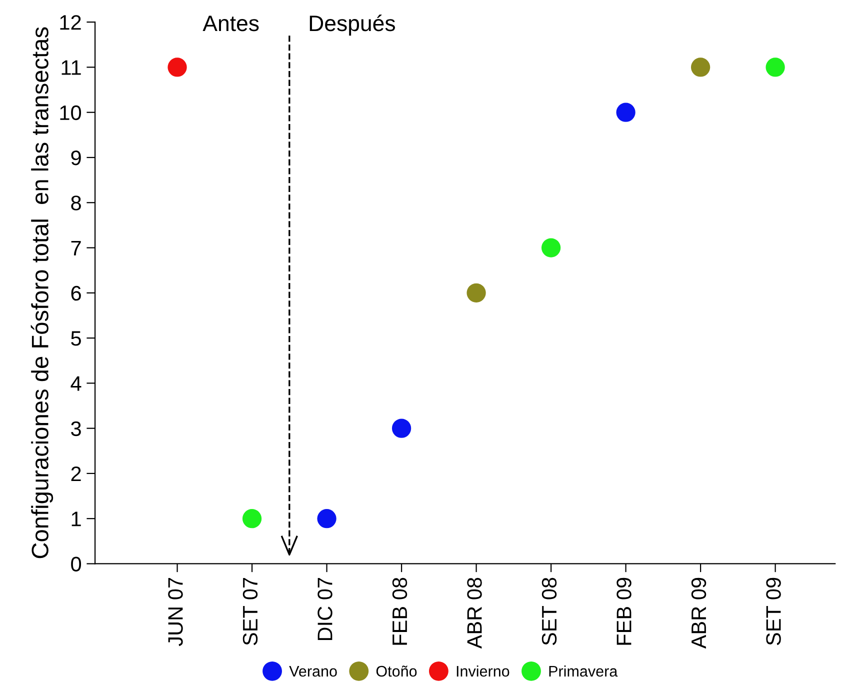 The height and width of the screenshot is (690, 841). Describe the element at coordinates (250, 612) in the screenshot. I see `x-tick-label: SET 07` at that location.